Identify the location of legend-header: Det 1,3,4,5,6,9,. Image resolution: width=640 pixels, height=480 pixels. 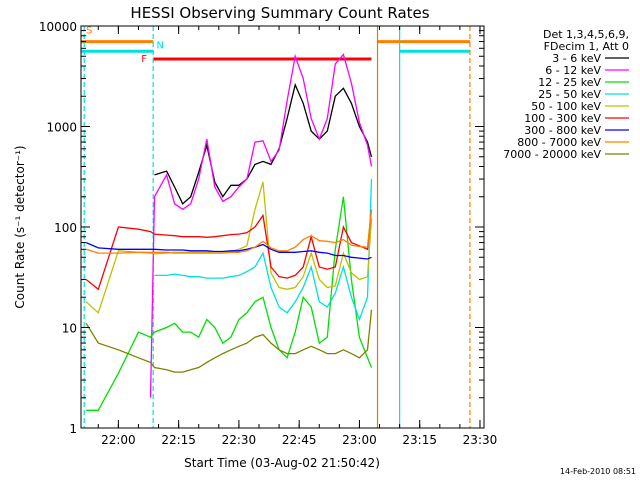
(586, 34).